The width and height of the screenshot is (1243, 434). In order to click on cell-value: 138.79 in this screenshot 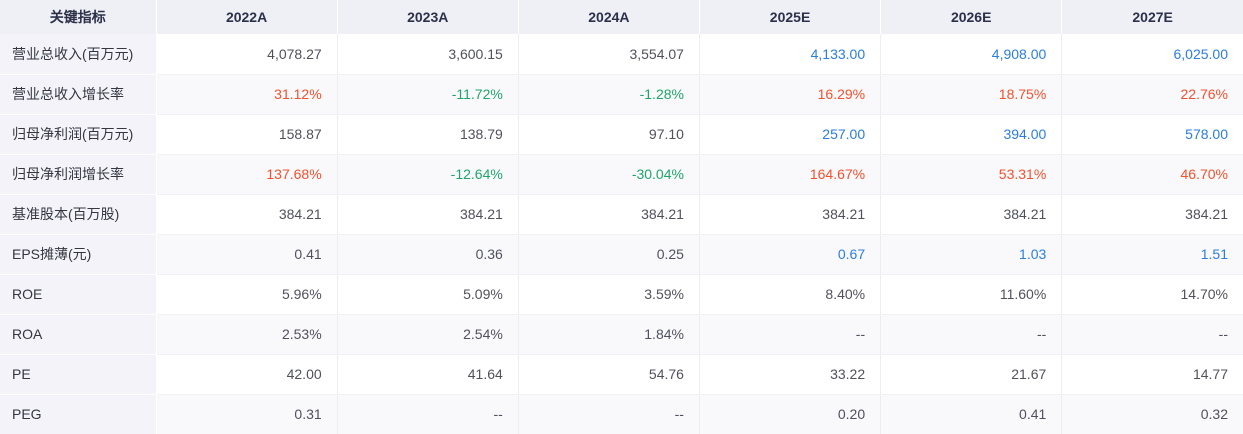, I will do `click(427, 134)`.